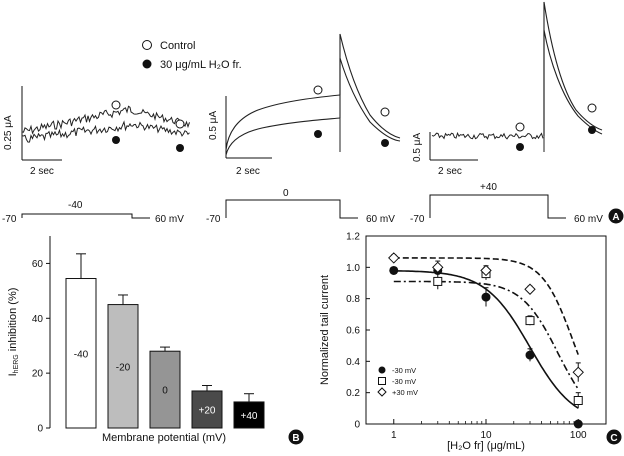 This screenshot has width=624, height=456. Describe the element at coordinates (578, 435) in the screenshot. I see `panel-c-xtick-label: 100` at that location.